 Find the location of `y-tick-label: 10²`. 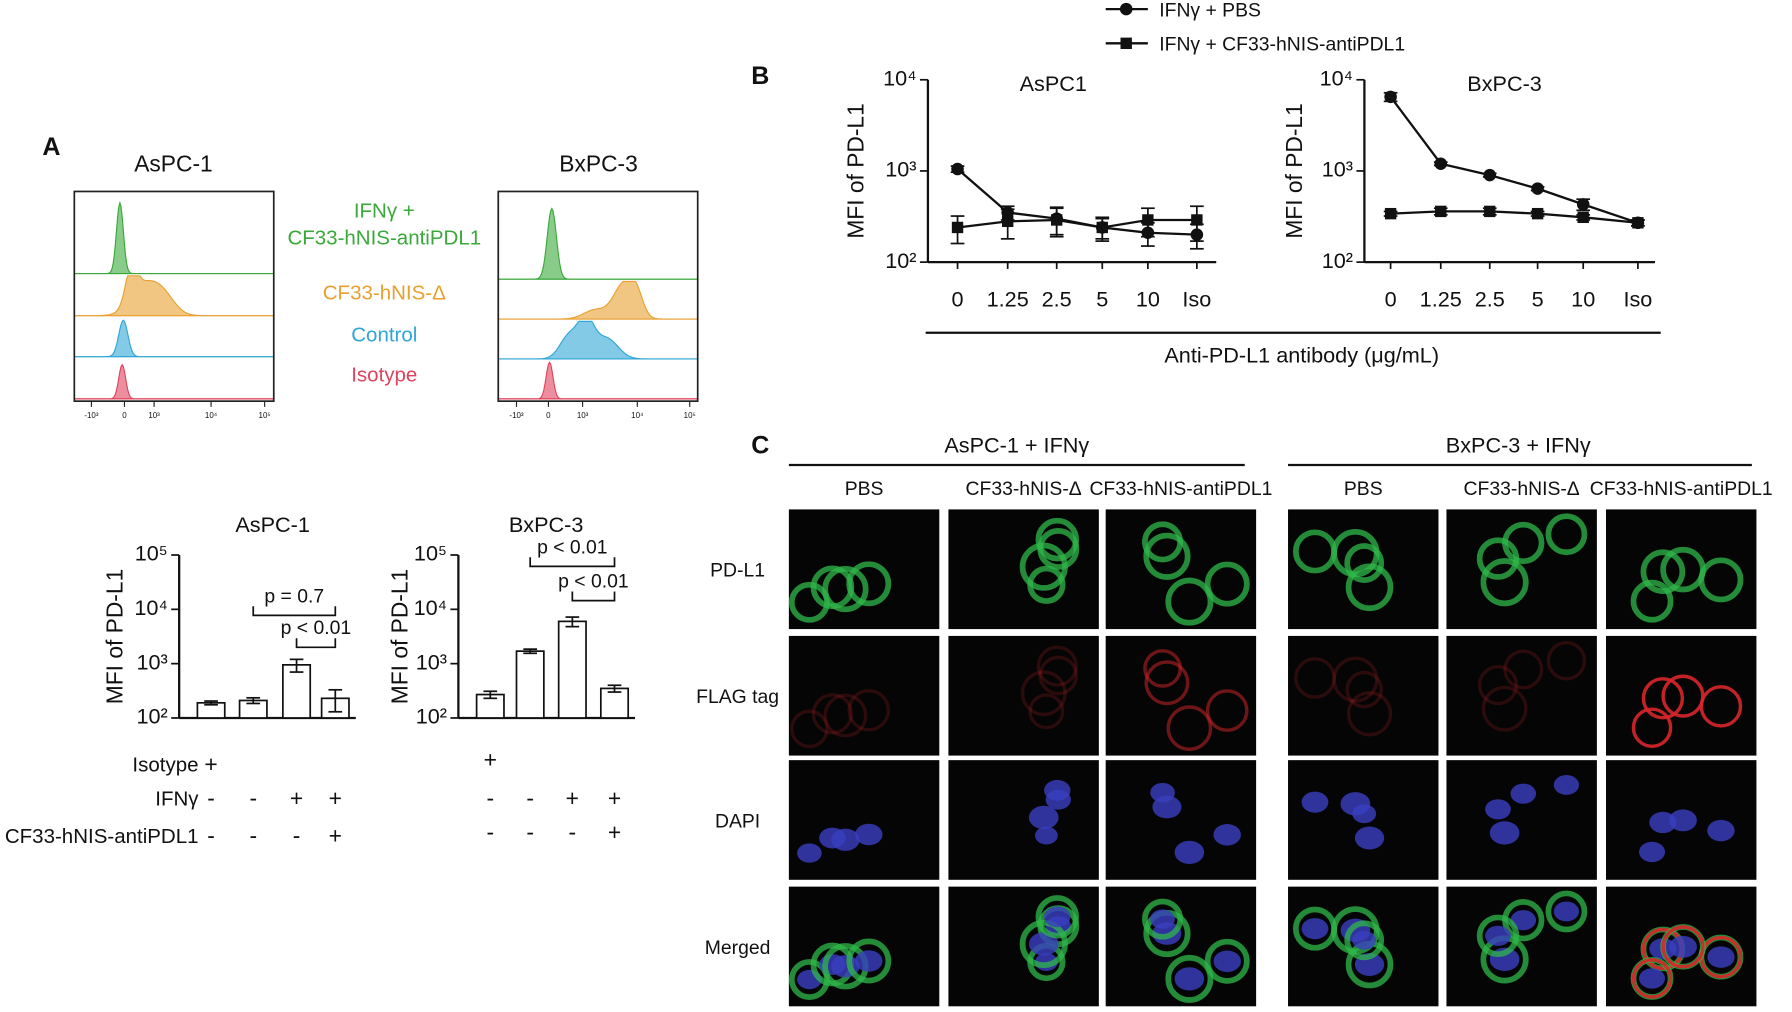

y-tick-label: 10² is located at coordinates (151, 716).